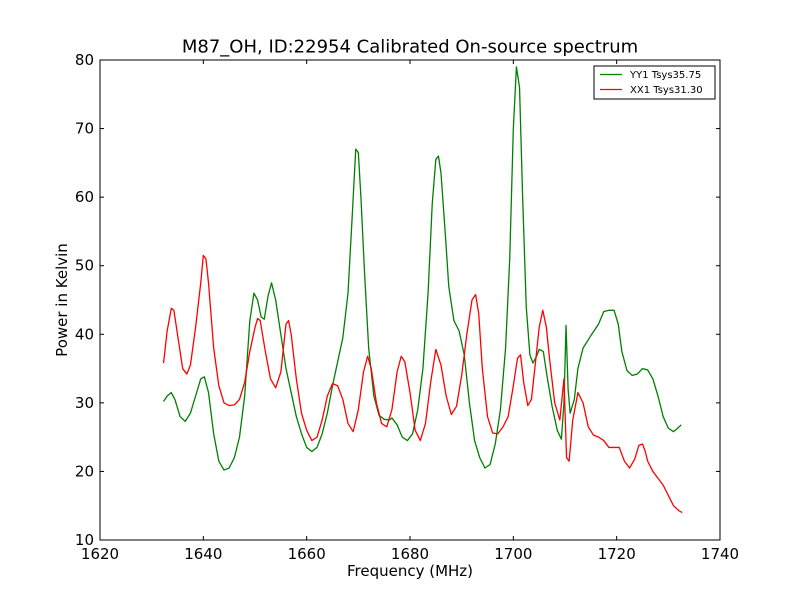 The image size is (800, 600). I want to click on x-axis-label: Frequency (MHz), so click(410, 571).